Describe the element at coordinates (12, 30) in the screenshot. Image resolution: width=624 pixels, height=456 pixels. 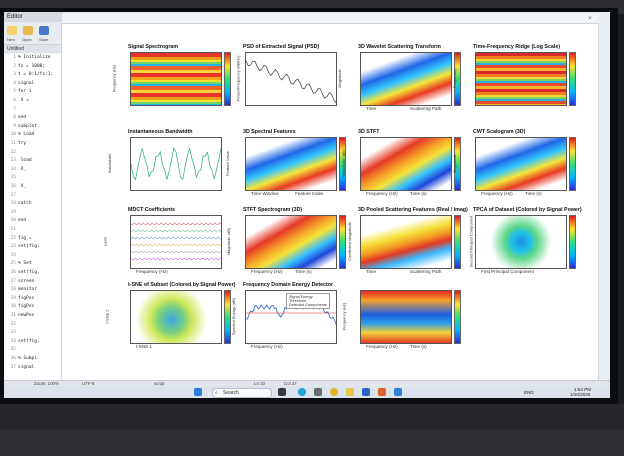
I see `new-file-icon` at that location.